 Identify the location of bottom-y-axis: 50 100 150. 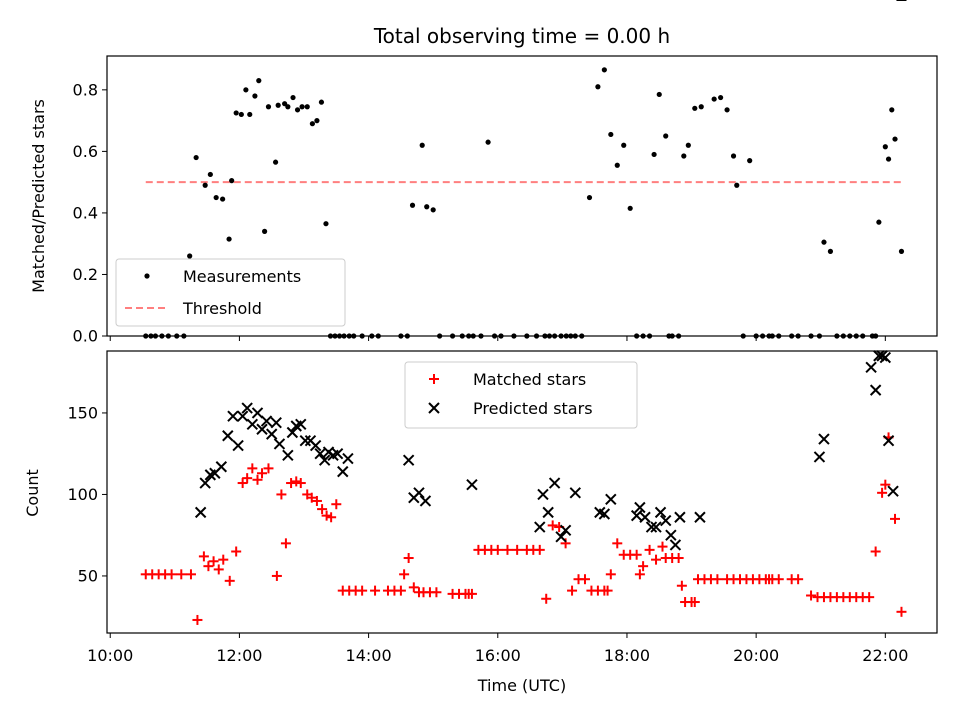
(87, 494).